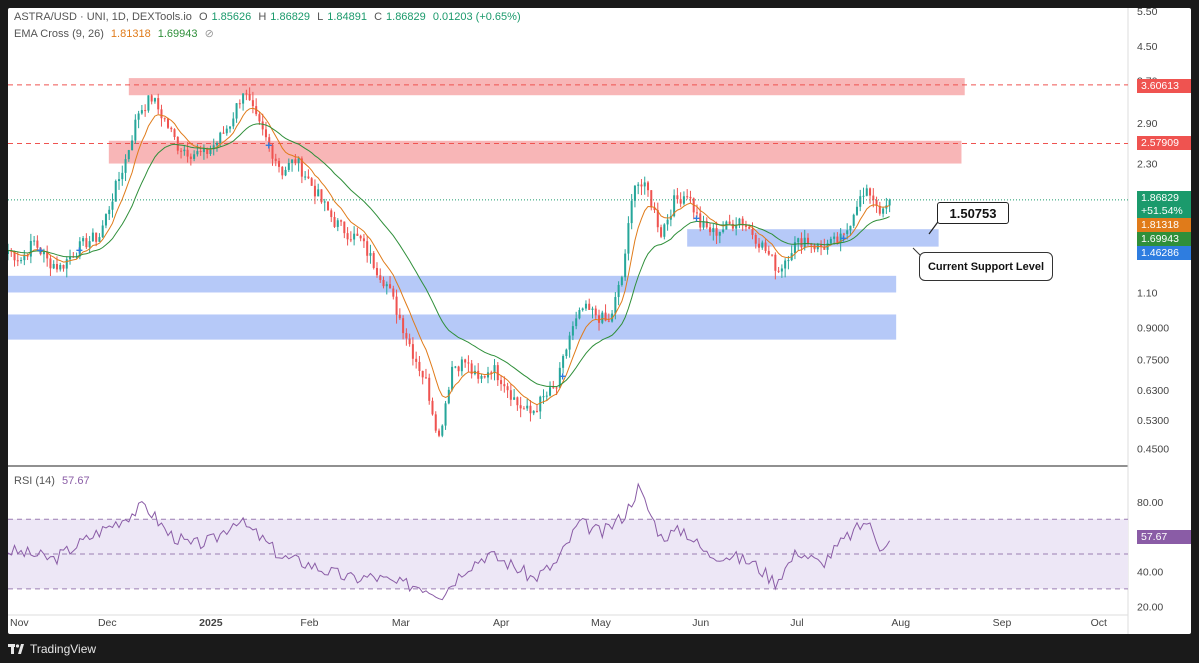 The image size is (1199, 663). What do you see at coordinates (1147, 293) in the screenshot?
I see `y-tick-label: 1.10` at bounding box center [1147, 293].